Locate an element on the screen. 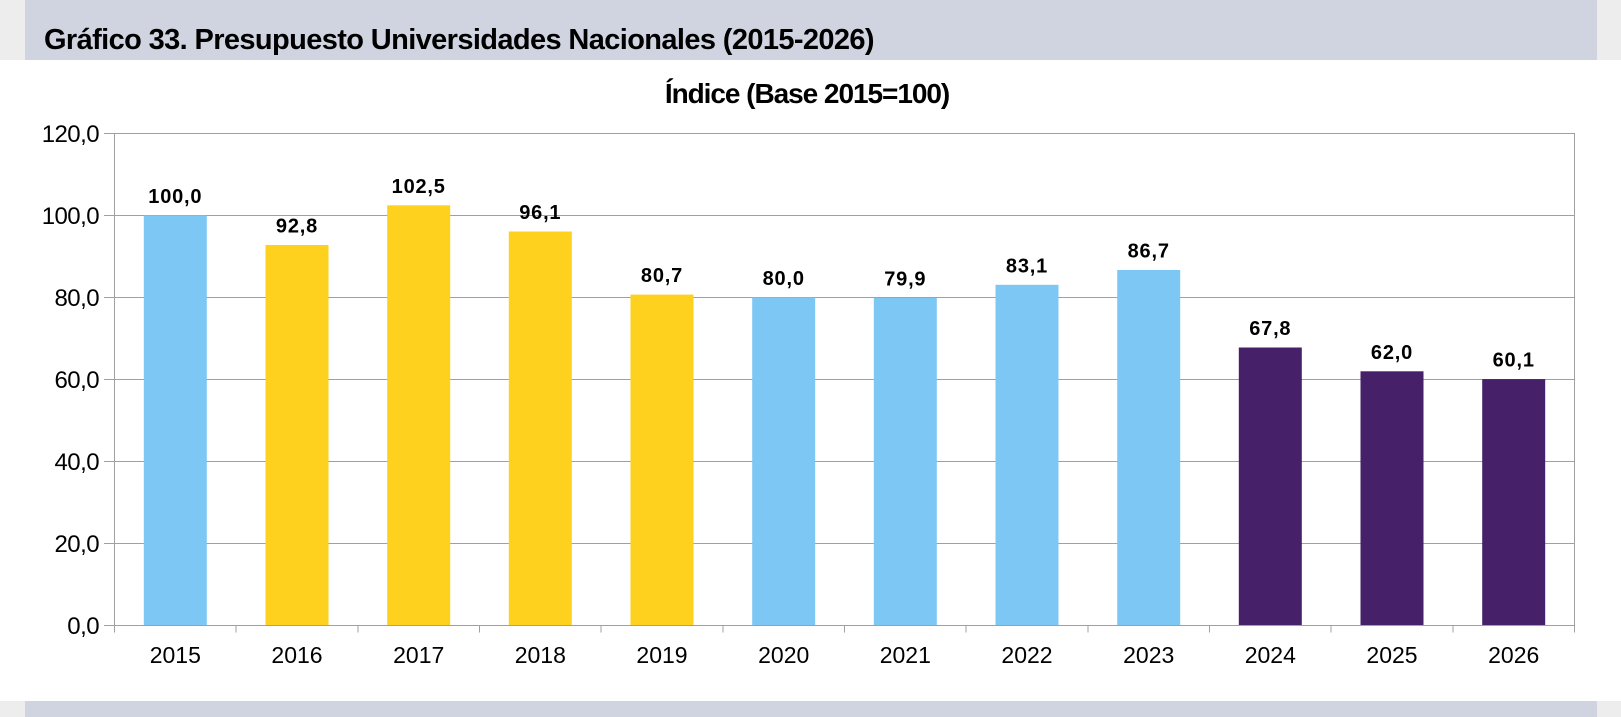  svg-text: 80,7 is located at coordinates (662, 276).